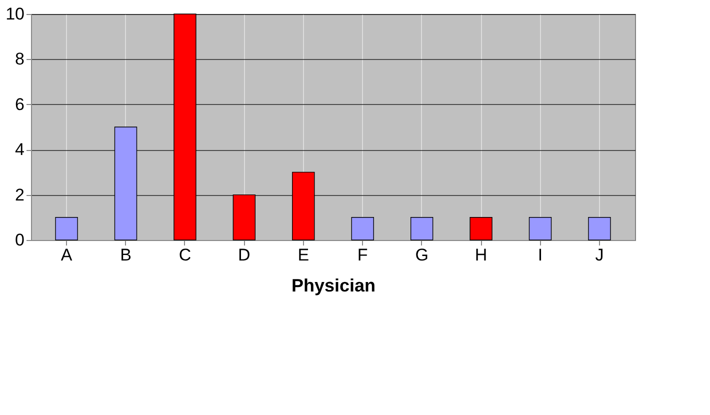 This screenshot has width=710, height=415. Describe the element at coordinates (540, 255) in the screenshot. I see `x-tick-label: I` at that location.